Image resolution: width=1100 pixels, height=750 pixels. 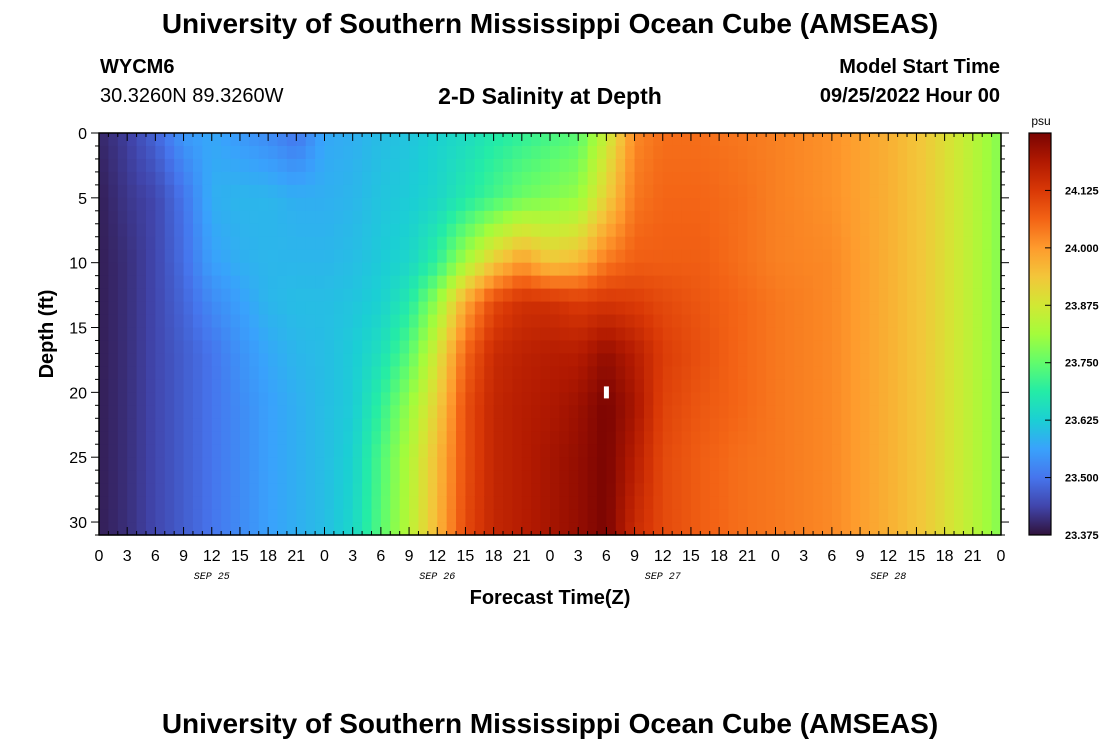 What do you see at coordinates (155, 556) in the screenshot?
I see `x-tick-label: 6` at bounding box center [155, 556].